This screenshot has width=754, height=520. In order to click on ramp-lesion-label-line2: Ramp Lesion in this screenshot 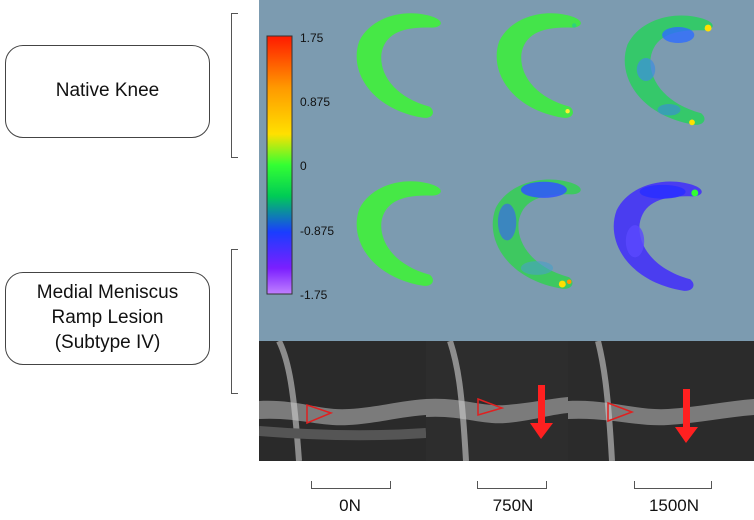, I will do `click(107, 318)`.